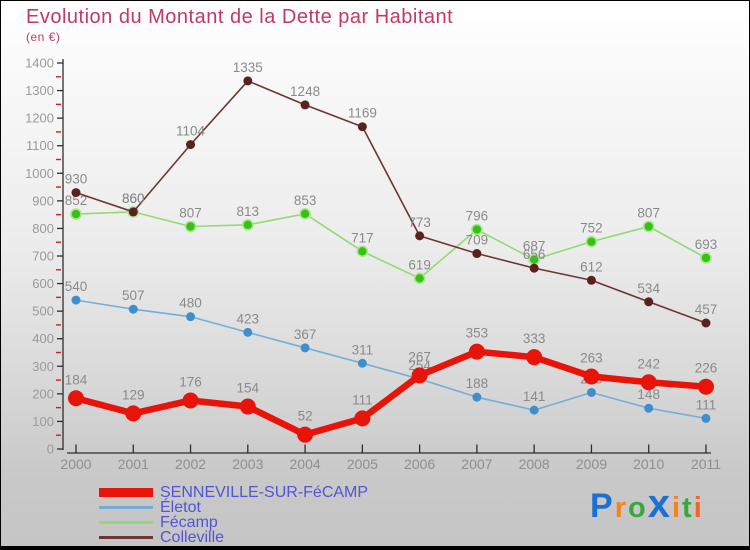  I want to click on series-3-label: 773, so click(419, 222).